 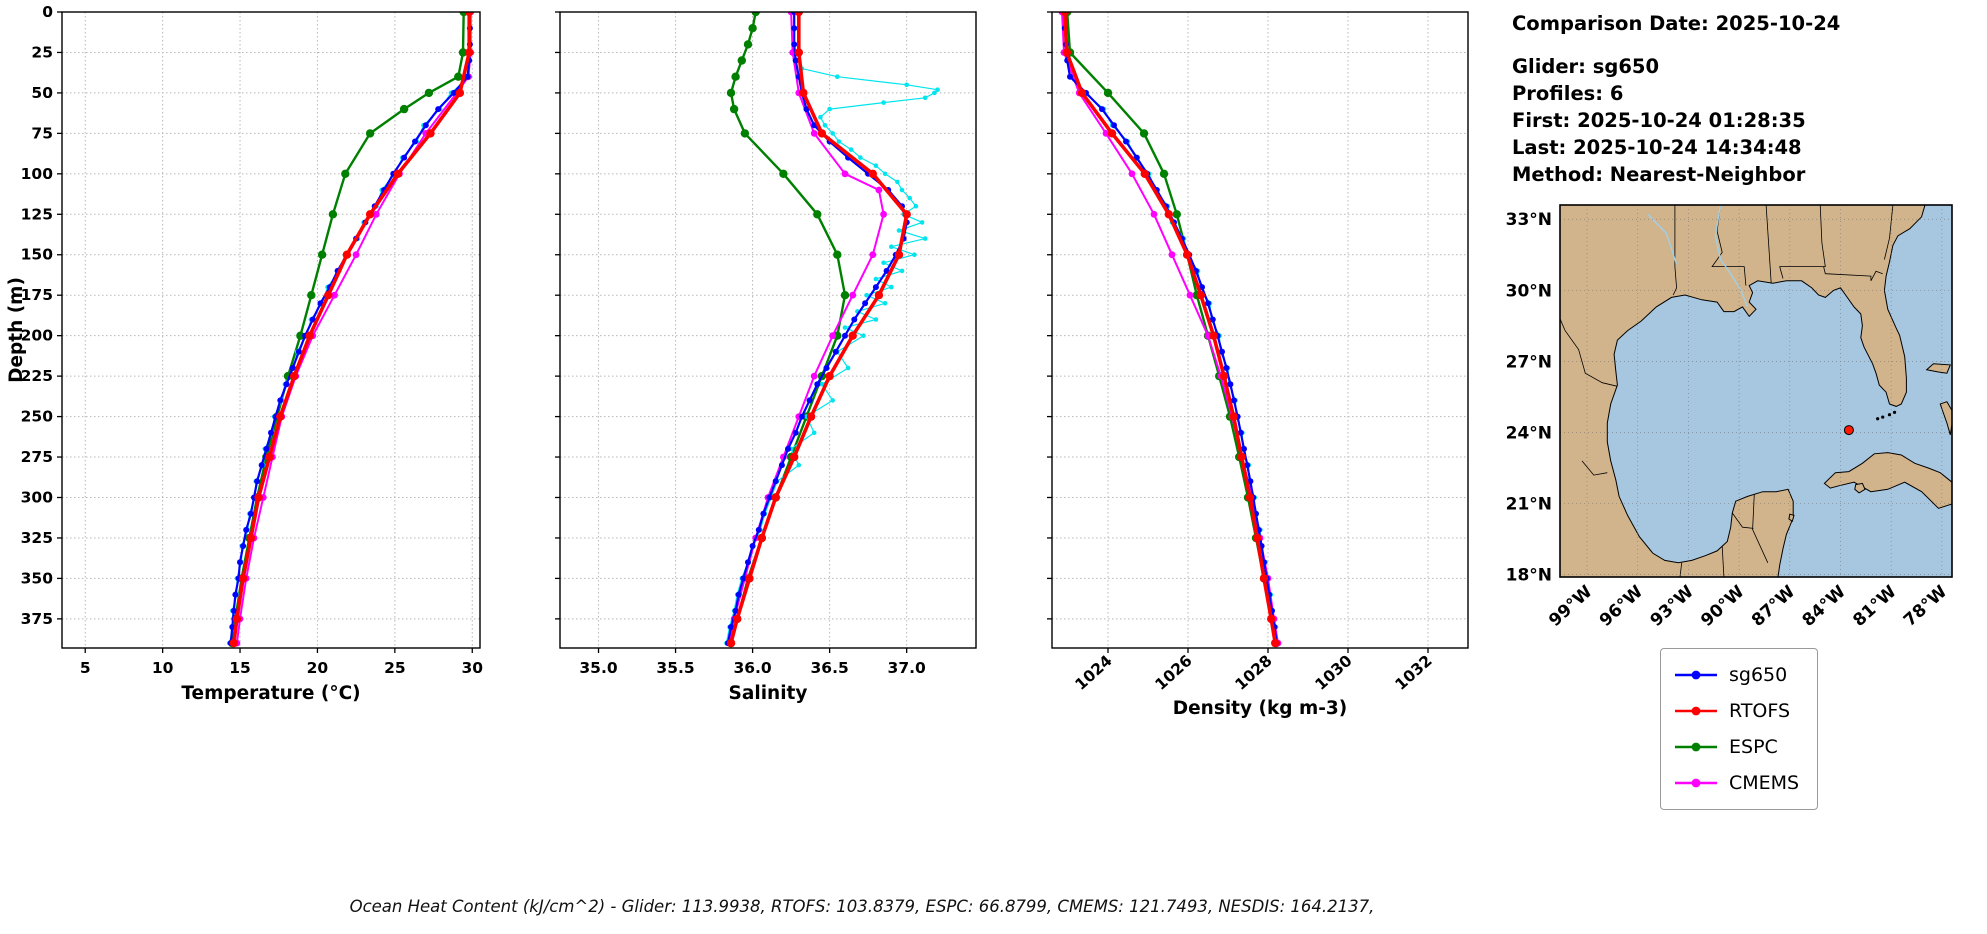 What do you see at coordinates (557, 315) in the screenshot?
I see `salinity-y-ticks` at bounding box center [557, 315].